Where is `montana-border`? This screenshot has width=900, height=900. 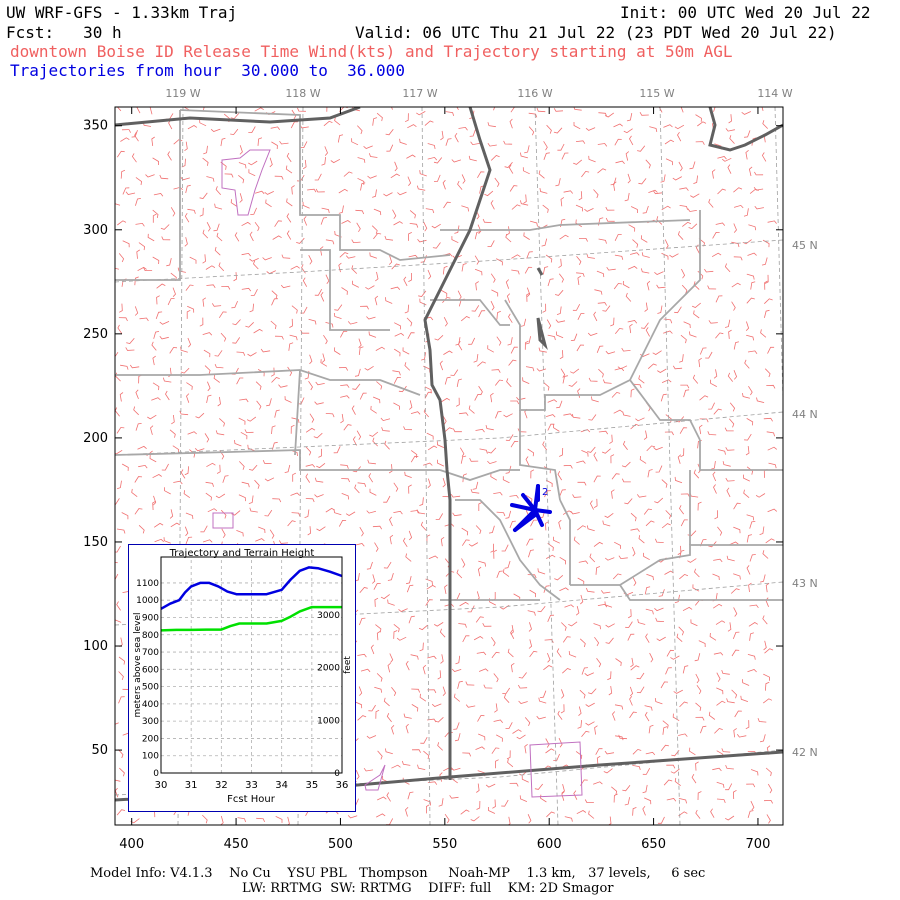
montana-border is located at coordinates (238, 117).